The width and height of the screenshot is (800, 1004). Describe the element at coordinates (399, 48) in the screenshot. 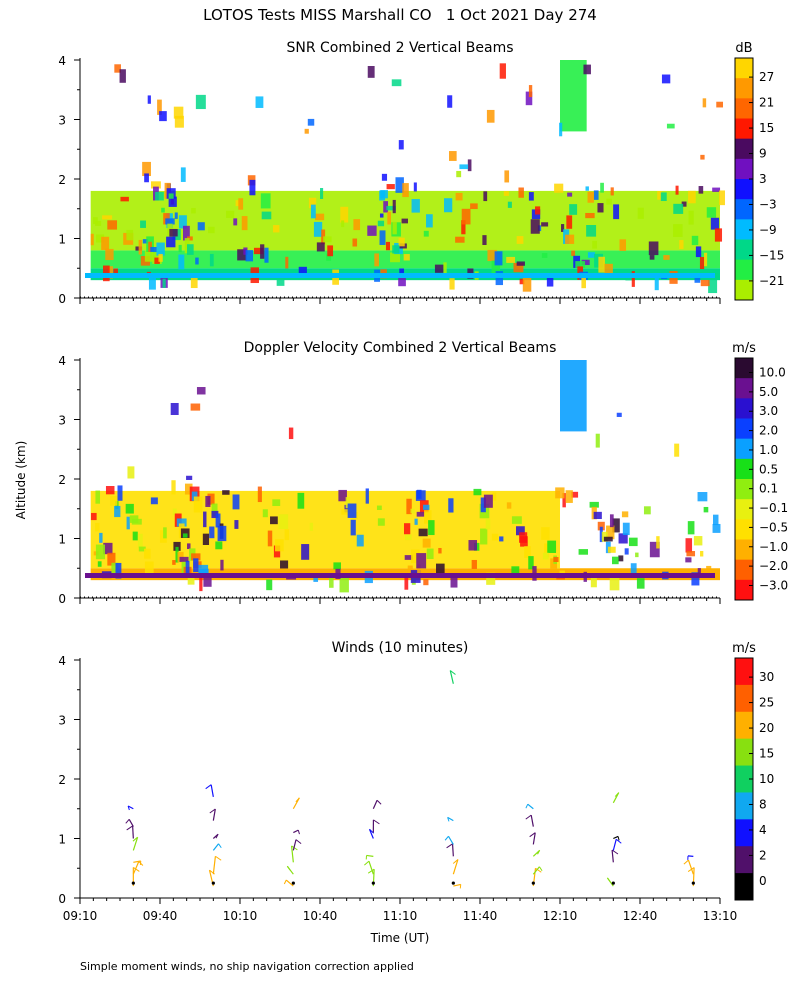

I see `panel-title: SNR Combined 2 Vertical Beams` at that location.